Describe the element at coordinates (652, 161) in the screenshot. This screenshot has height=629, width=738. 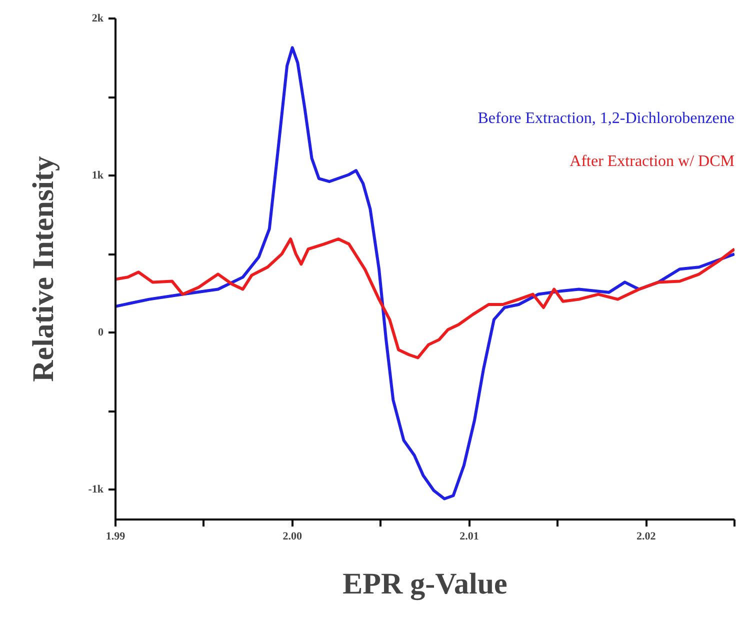
I see `text: After Extraction w/ DCM` at that location.